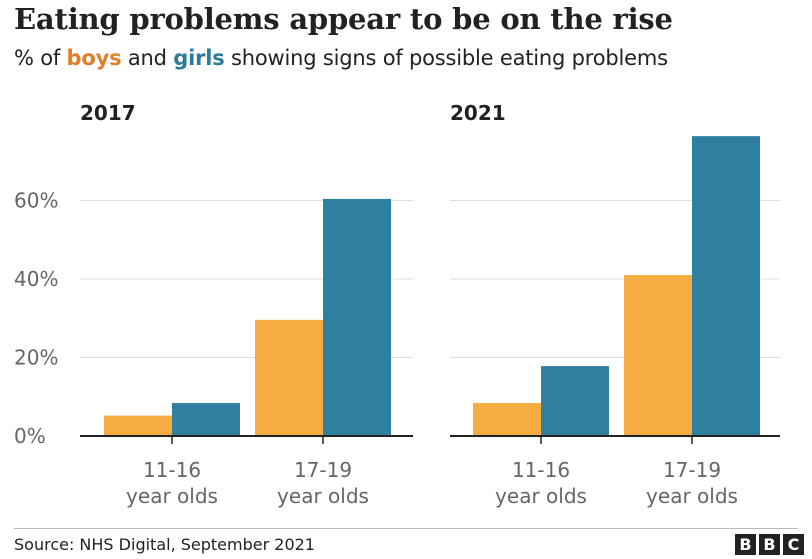 This screenshot has height=559, width=812. What do you see at coordinates (541, 470) in the screenshot?
I see `x-tick-label-2021-11-16: 11-16` at bounding box center [541, 470].